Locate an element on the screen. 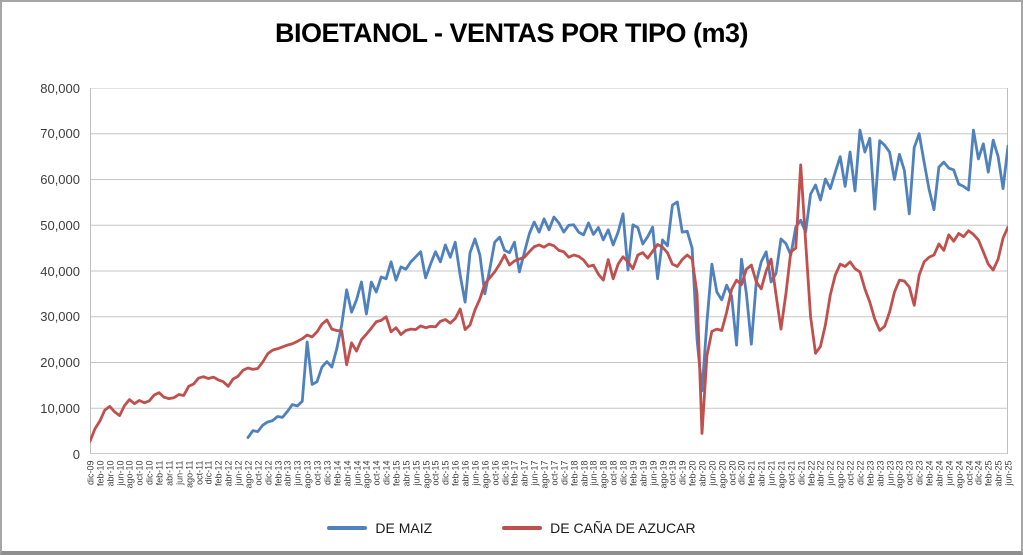 The height and width of the screenshot is (555, 1023). y-tick-label: 20,000 is located at coordinates (60, 362).